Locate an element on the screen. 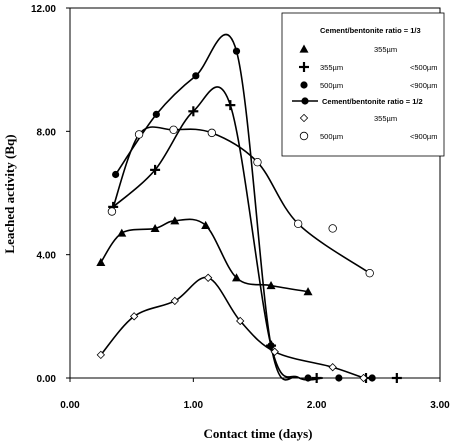 This screenshot has height=447, width=458. data-point-s4-p2 is located at coordinates (173, 129).